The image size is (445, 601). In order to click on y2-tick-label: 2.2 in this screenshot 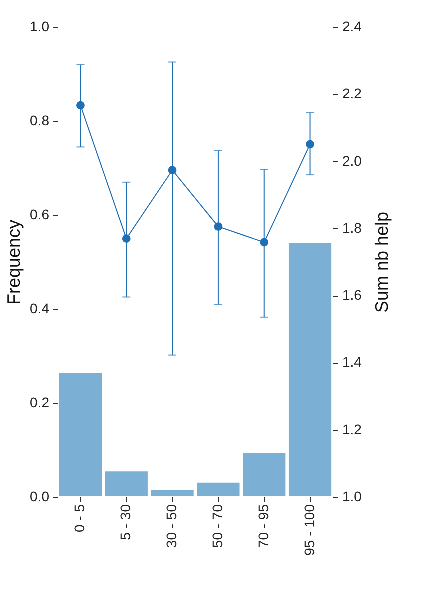, I will do `click(352, 94)`.